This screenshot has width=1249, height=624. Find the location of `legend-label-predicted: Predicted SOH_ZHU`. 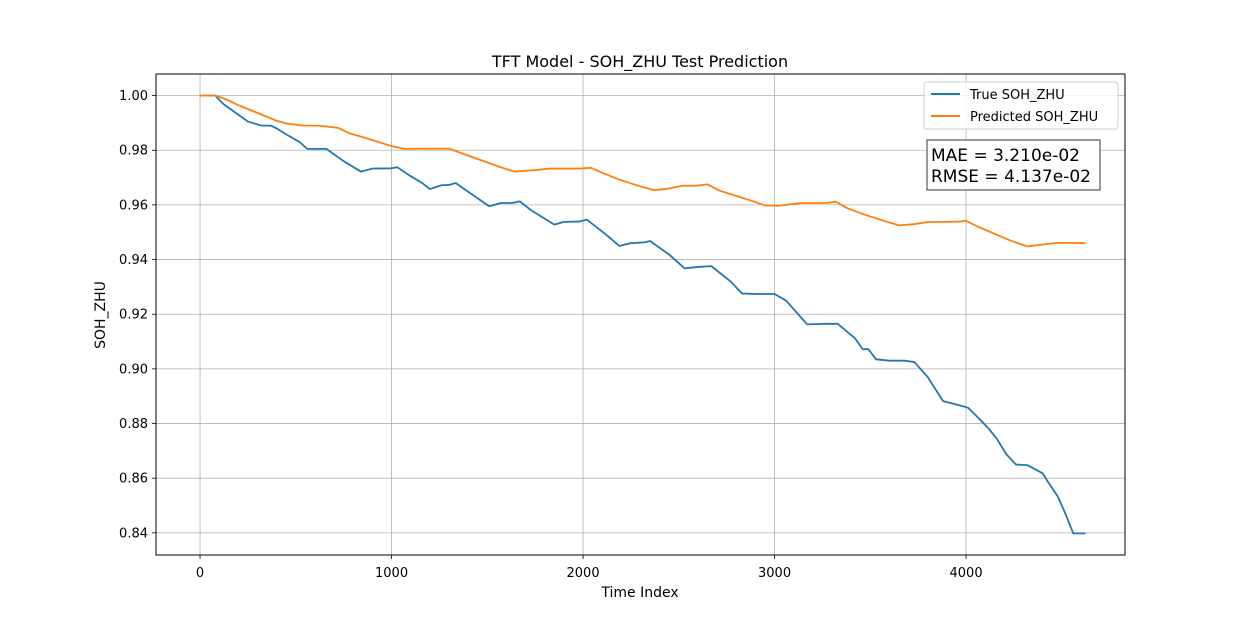

legend-label-predicted: Predicted SOH_ZHU is located at coordinates (1034, 117).